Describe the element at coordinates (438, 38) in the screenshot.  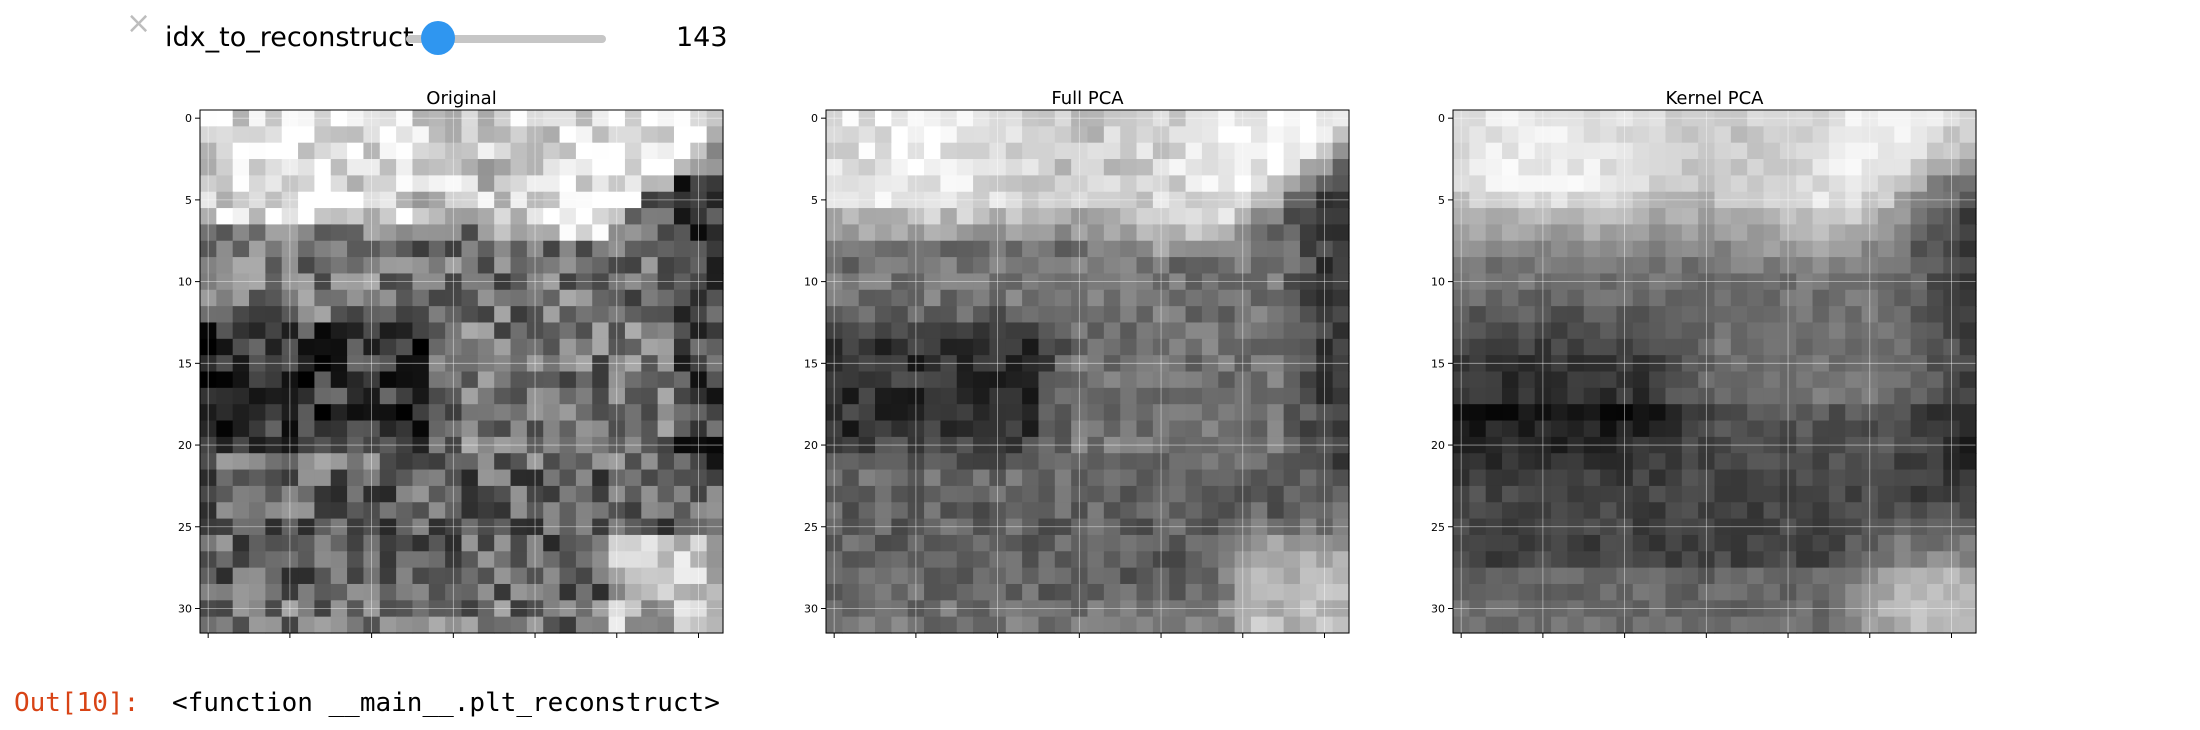
I see `slider-handle` at that location.